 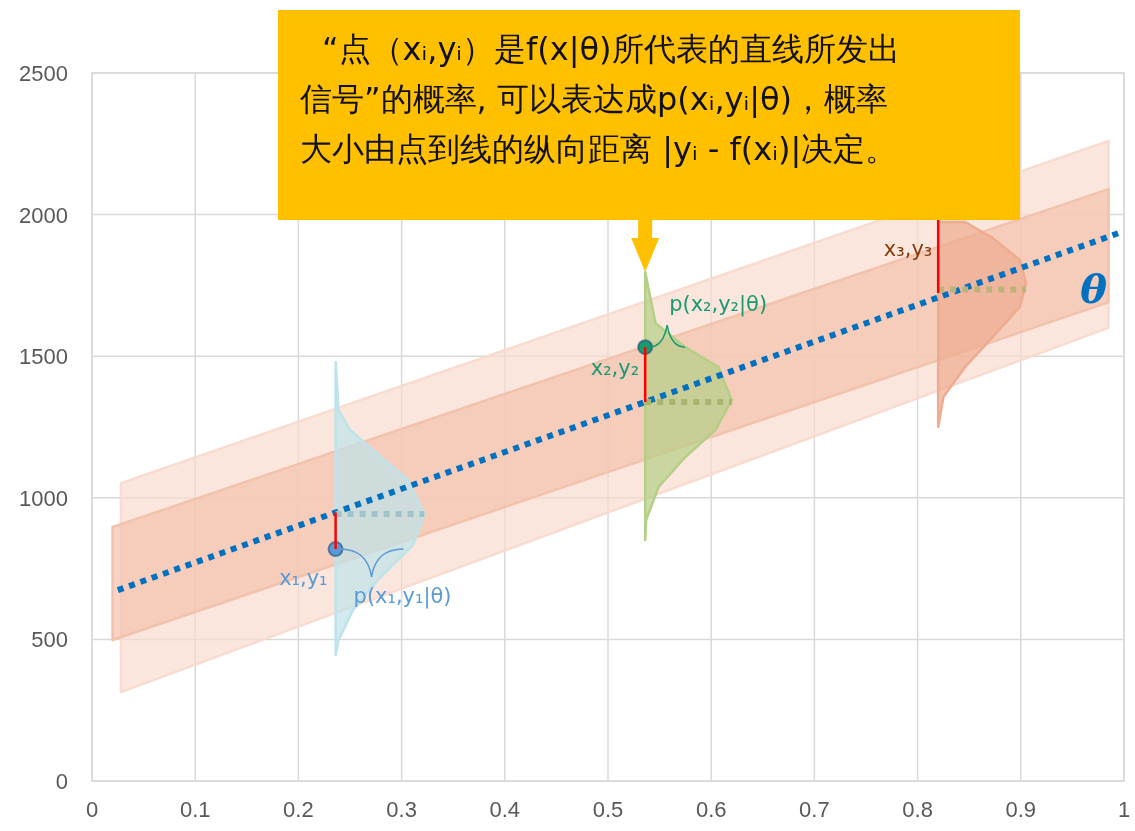 I want to click on x-tick-label: 0.9, so click(x=1021, y=809).